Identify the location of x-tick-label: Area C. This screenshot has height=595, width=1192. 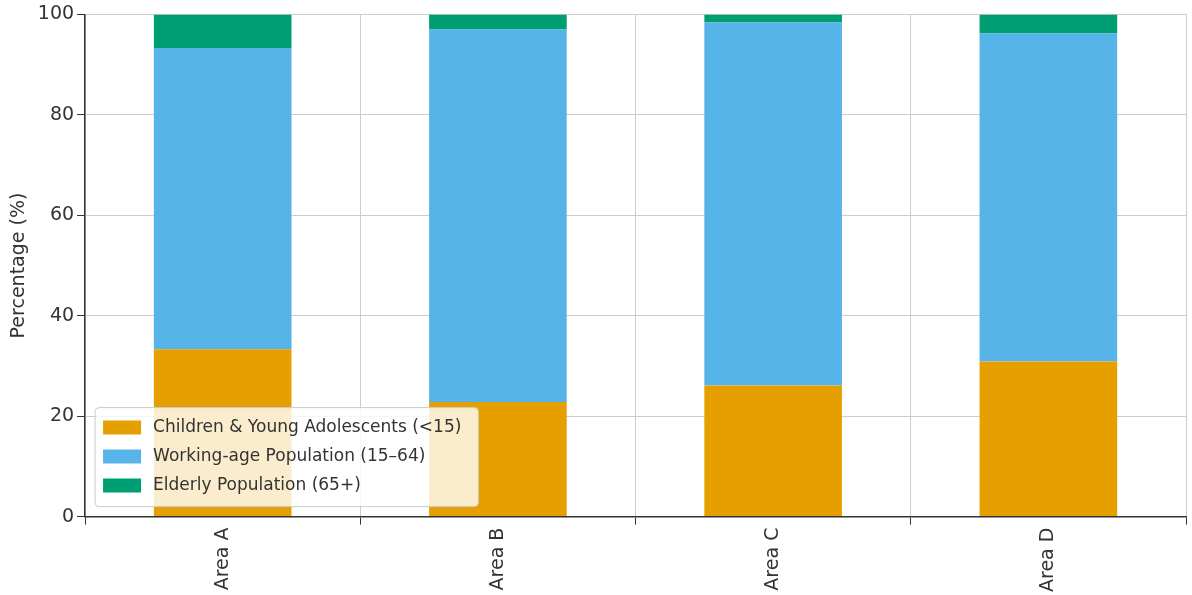
(771, 559).